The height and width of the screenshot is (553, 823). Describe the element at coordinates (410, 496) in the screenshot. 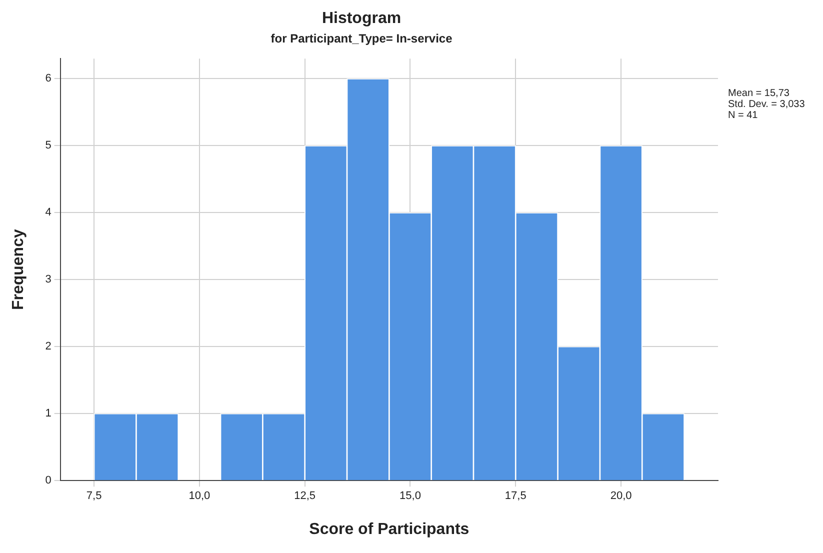

I see `x-tick-label: 15,0` at that location.